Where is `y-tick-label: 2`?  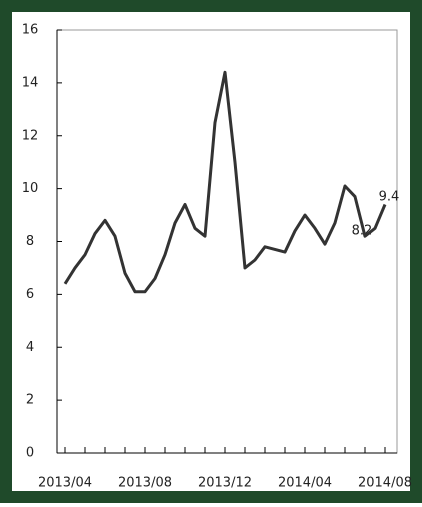
y-tick-label: 2 is located at coordinates (30, 400).